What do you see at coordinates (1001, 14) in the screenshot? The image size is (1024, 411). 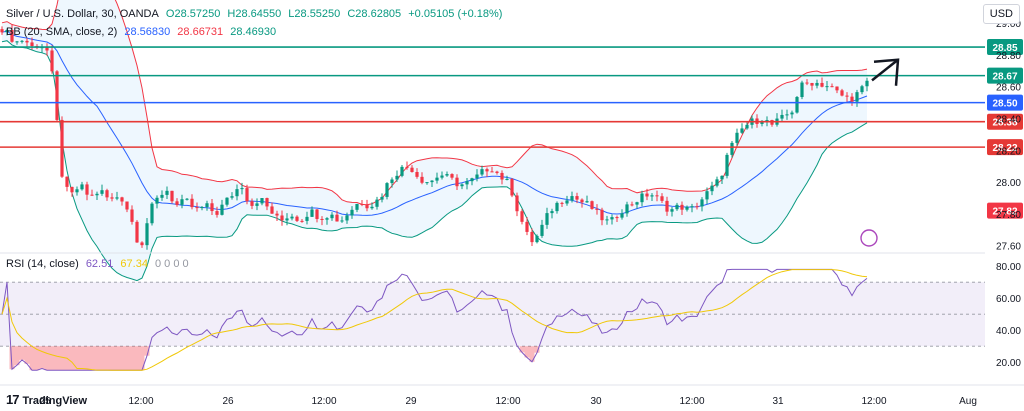 I see `currency-button: USD` at bounding box center [1001, 14].